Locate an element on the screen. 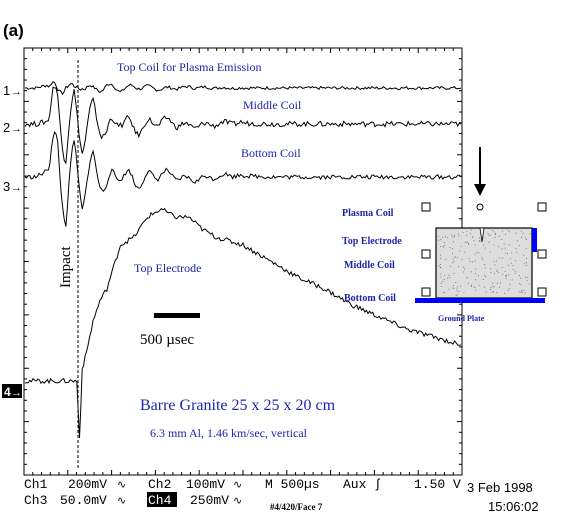  label-middle-coil: Middle Coil is located at coordinates (272, 105).